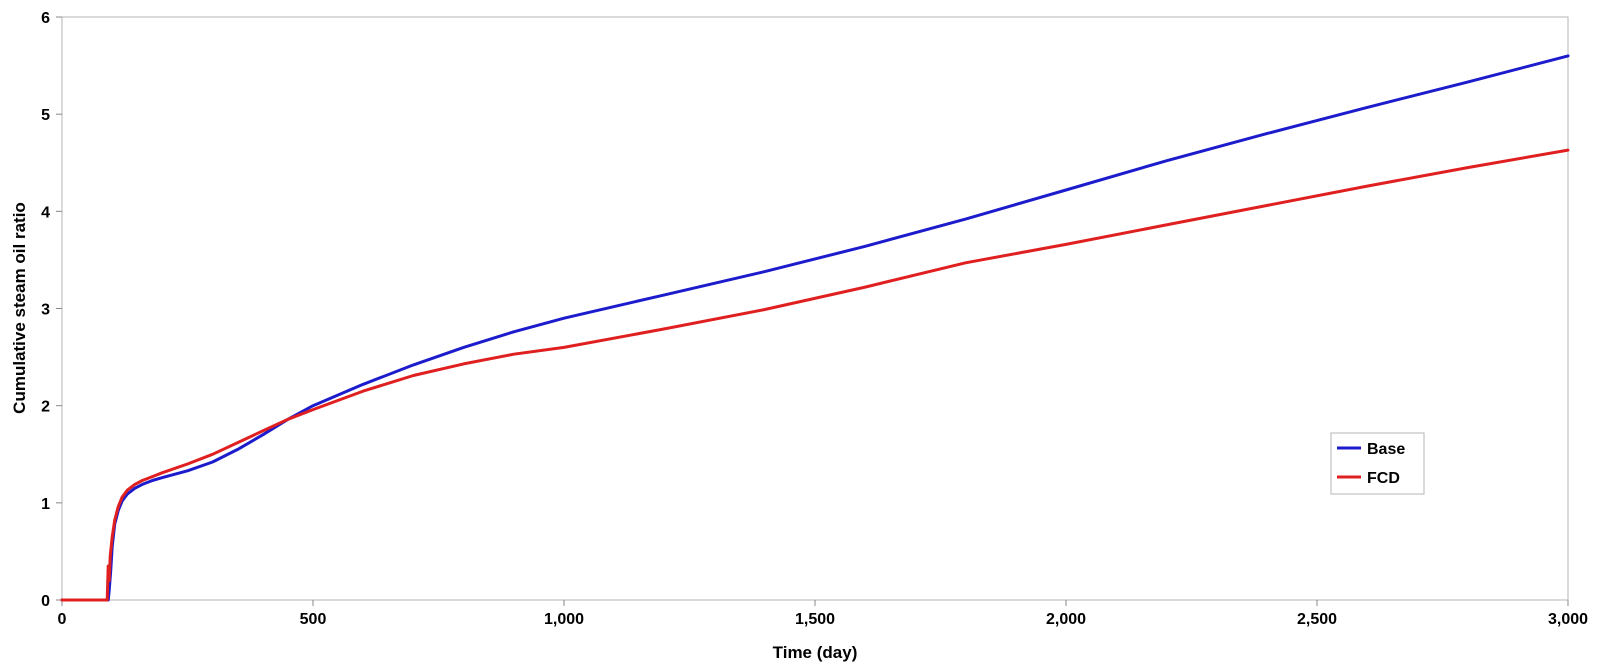  What do you see at coordinates (19, 308) in the screenshot?
I see `y-axis-title: Cumulative steam oil ratio` at bounding box center [19, 308].